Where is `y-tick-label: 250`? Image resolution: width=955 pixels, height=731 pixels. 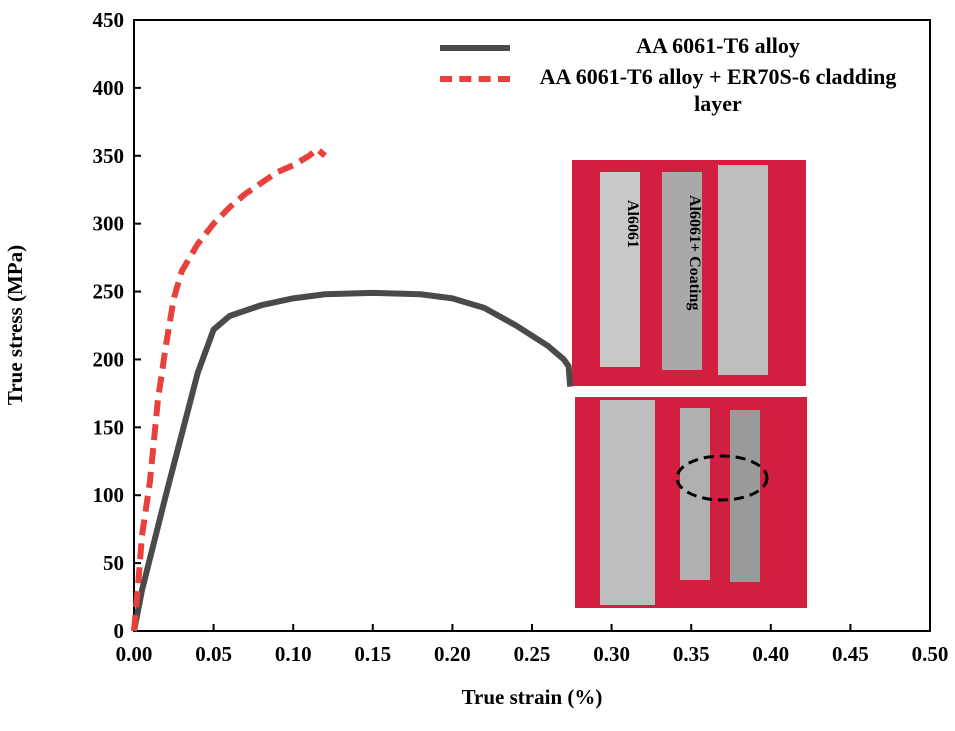
y-tick-label: 250 is located at coordinates (109, 292).